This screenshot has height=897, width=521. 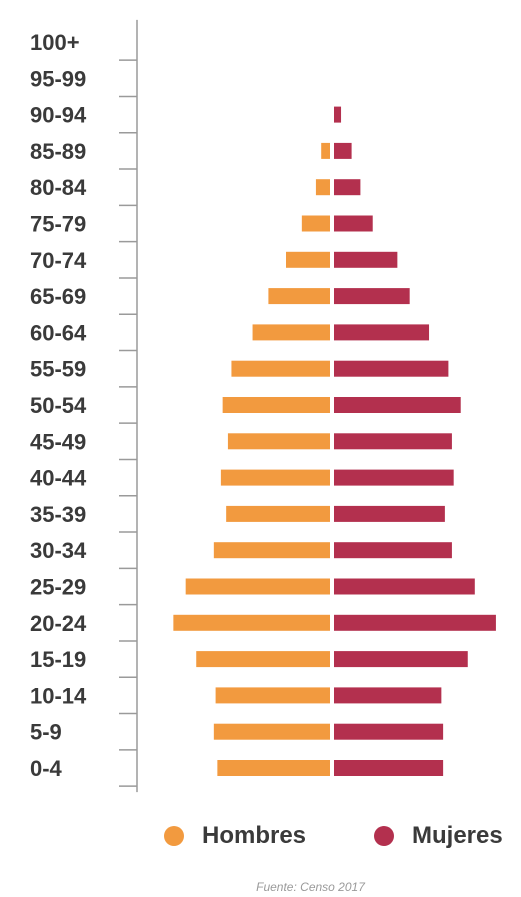 I want to click on y-tick-label: 15-19, so click(x=58, y=659).